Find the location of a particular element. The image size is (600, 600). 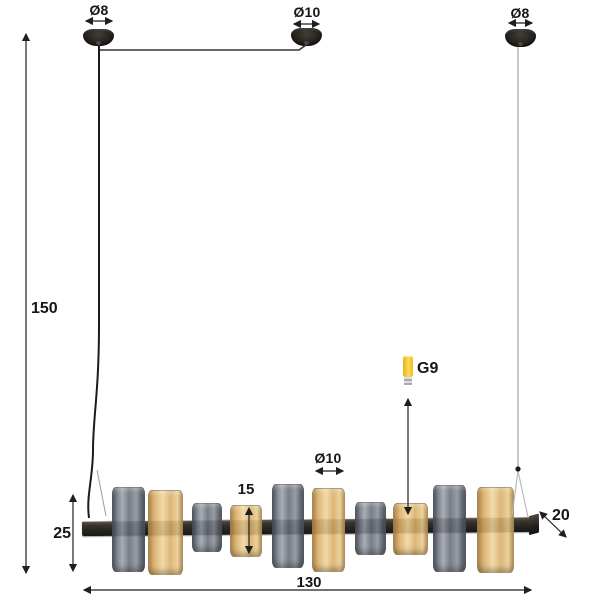

label-shade-diameter: Ø10 is located at coordinates (328, 458).